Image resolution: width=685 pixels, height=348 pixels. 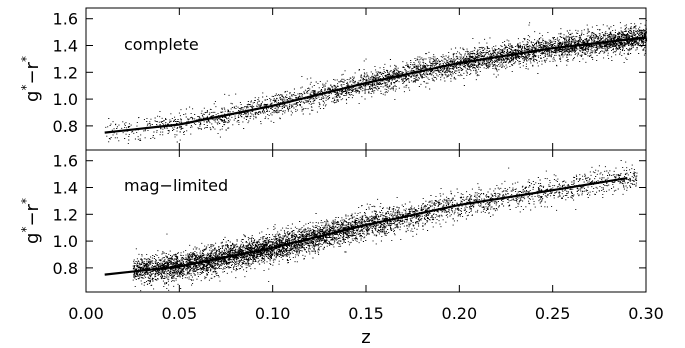 I want to click on x-tick-label: 0.30, so click(x=646, y=313).